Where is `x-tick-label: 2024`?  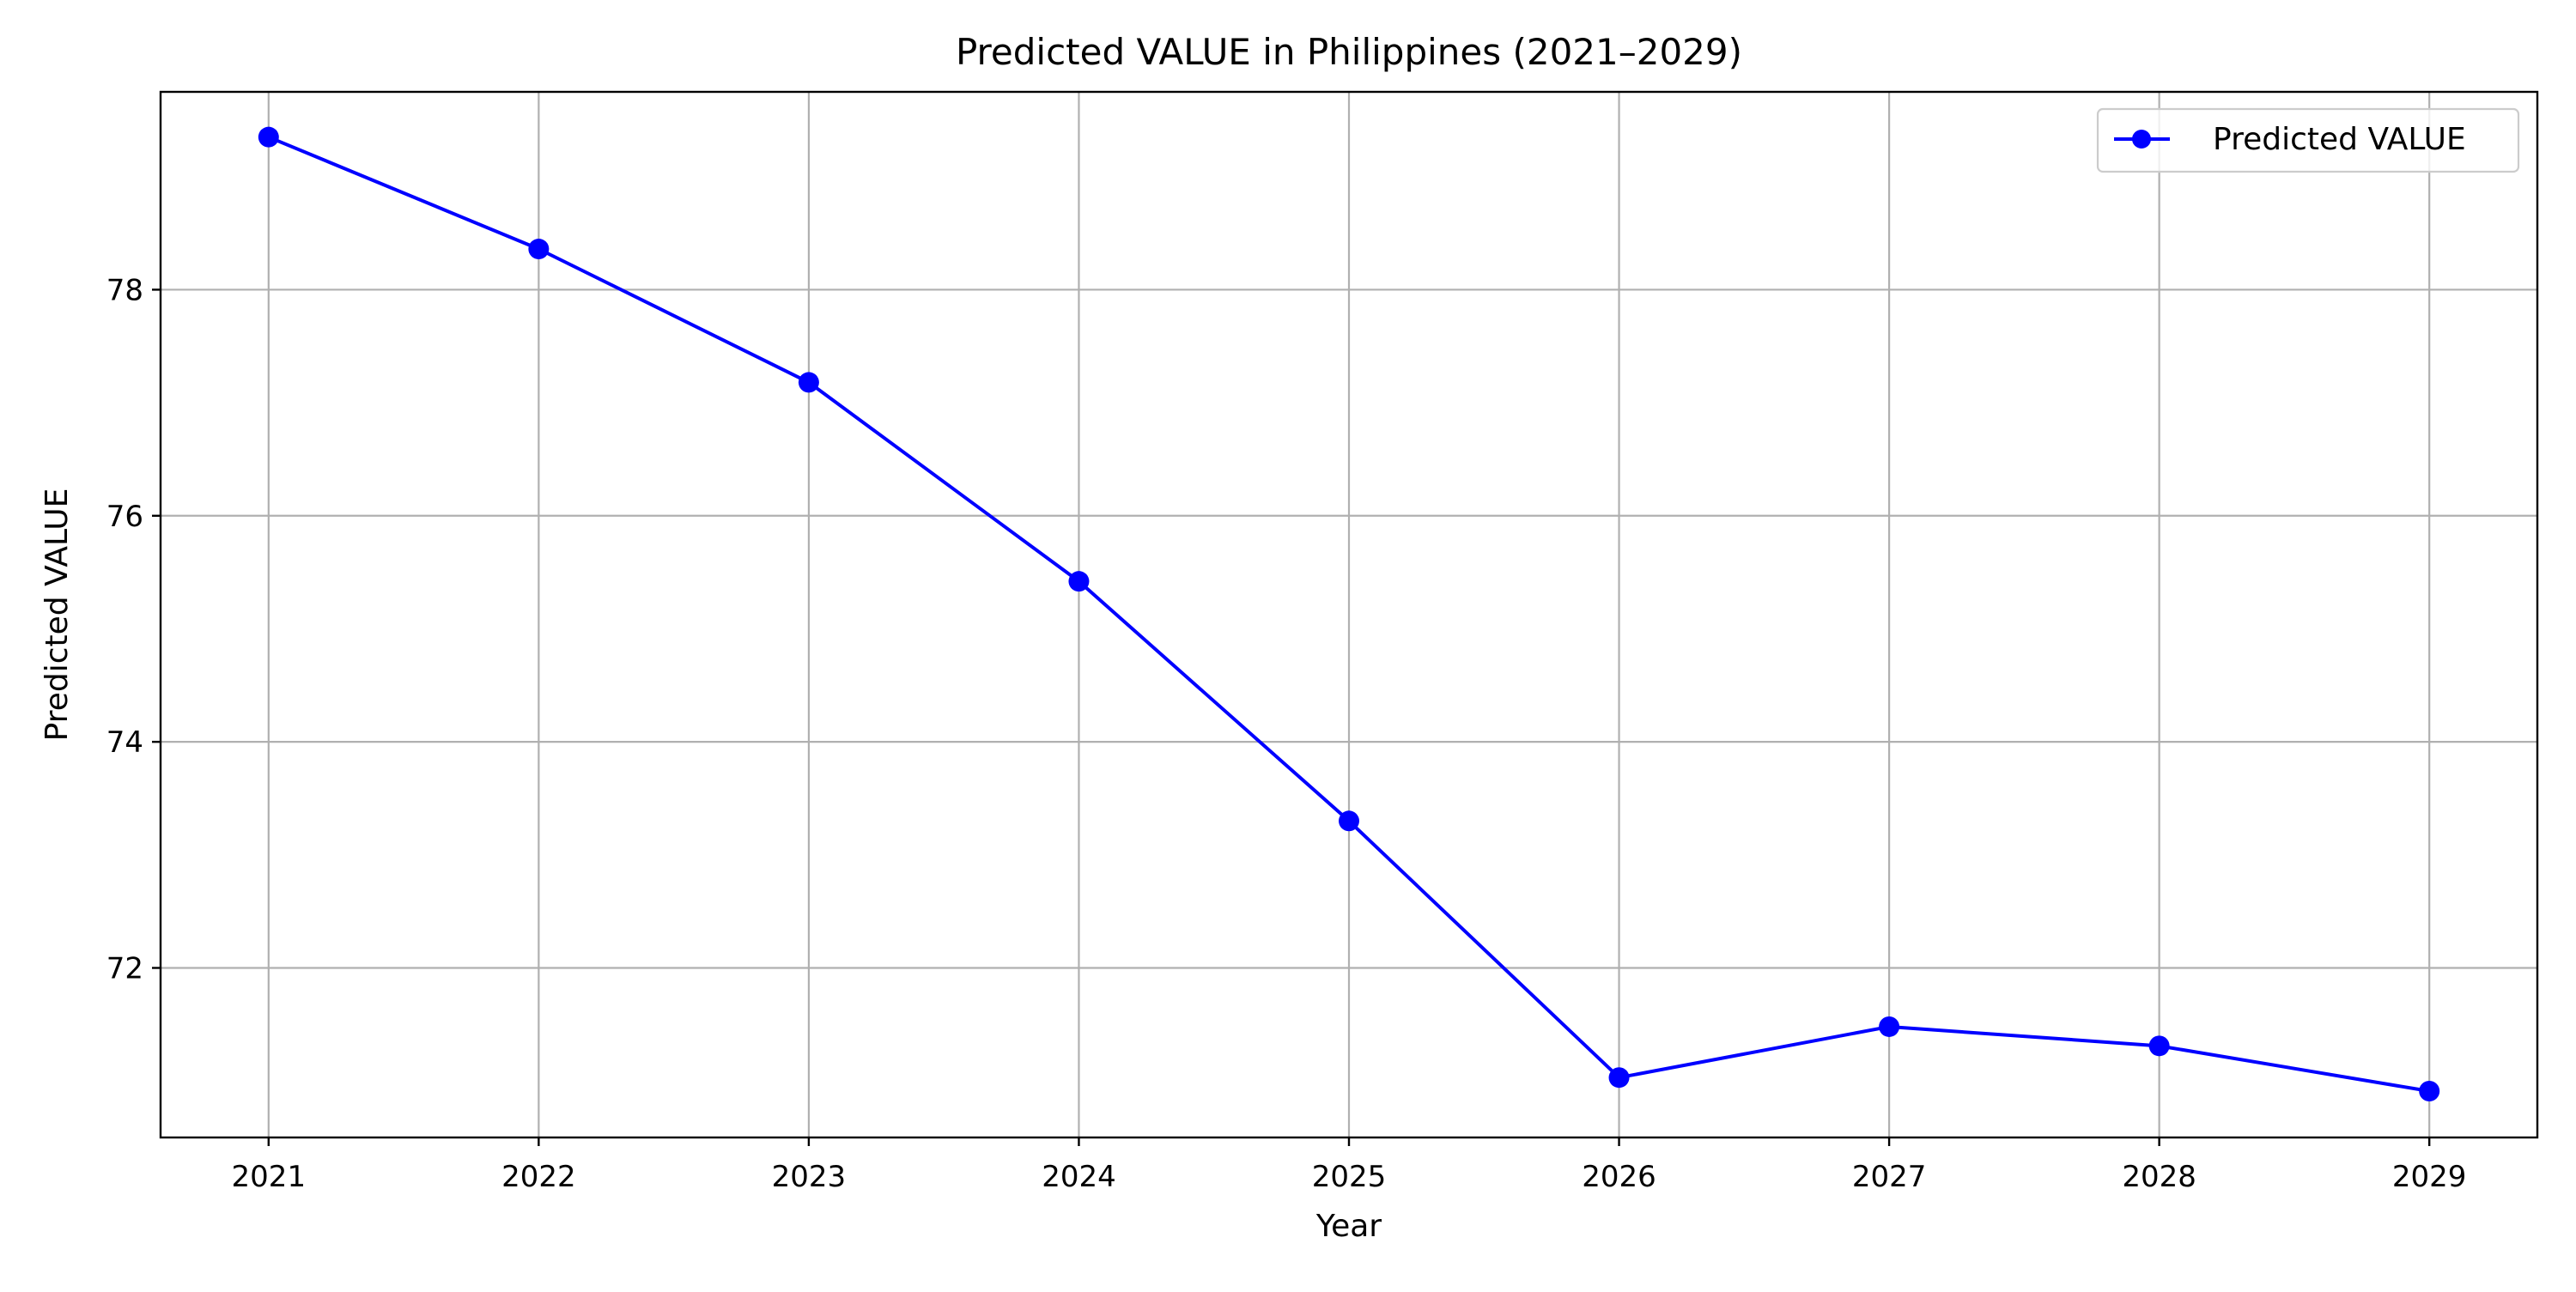 x-tick-label: 2024 is located at coordinates (1079, 1177).